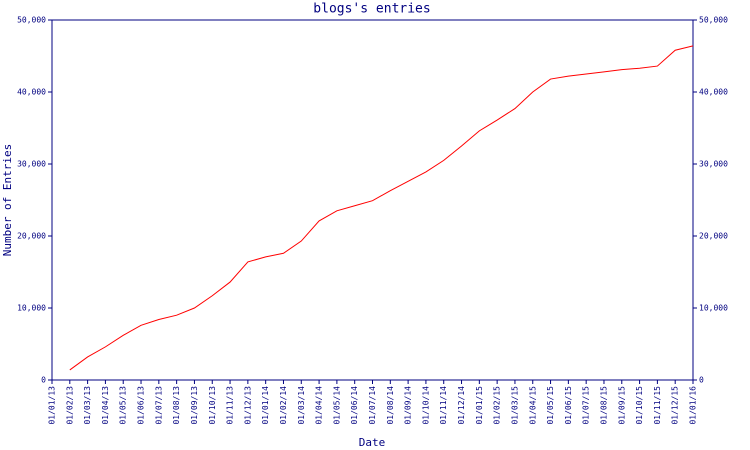  I want to click on x-tick-label: 01/10/14, so click(425, 405).